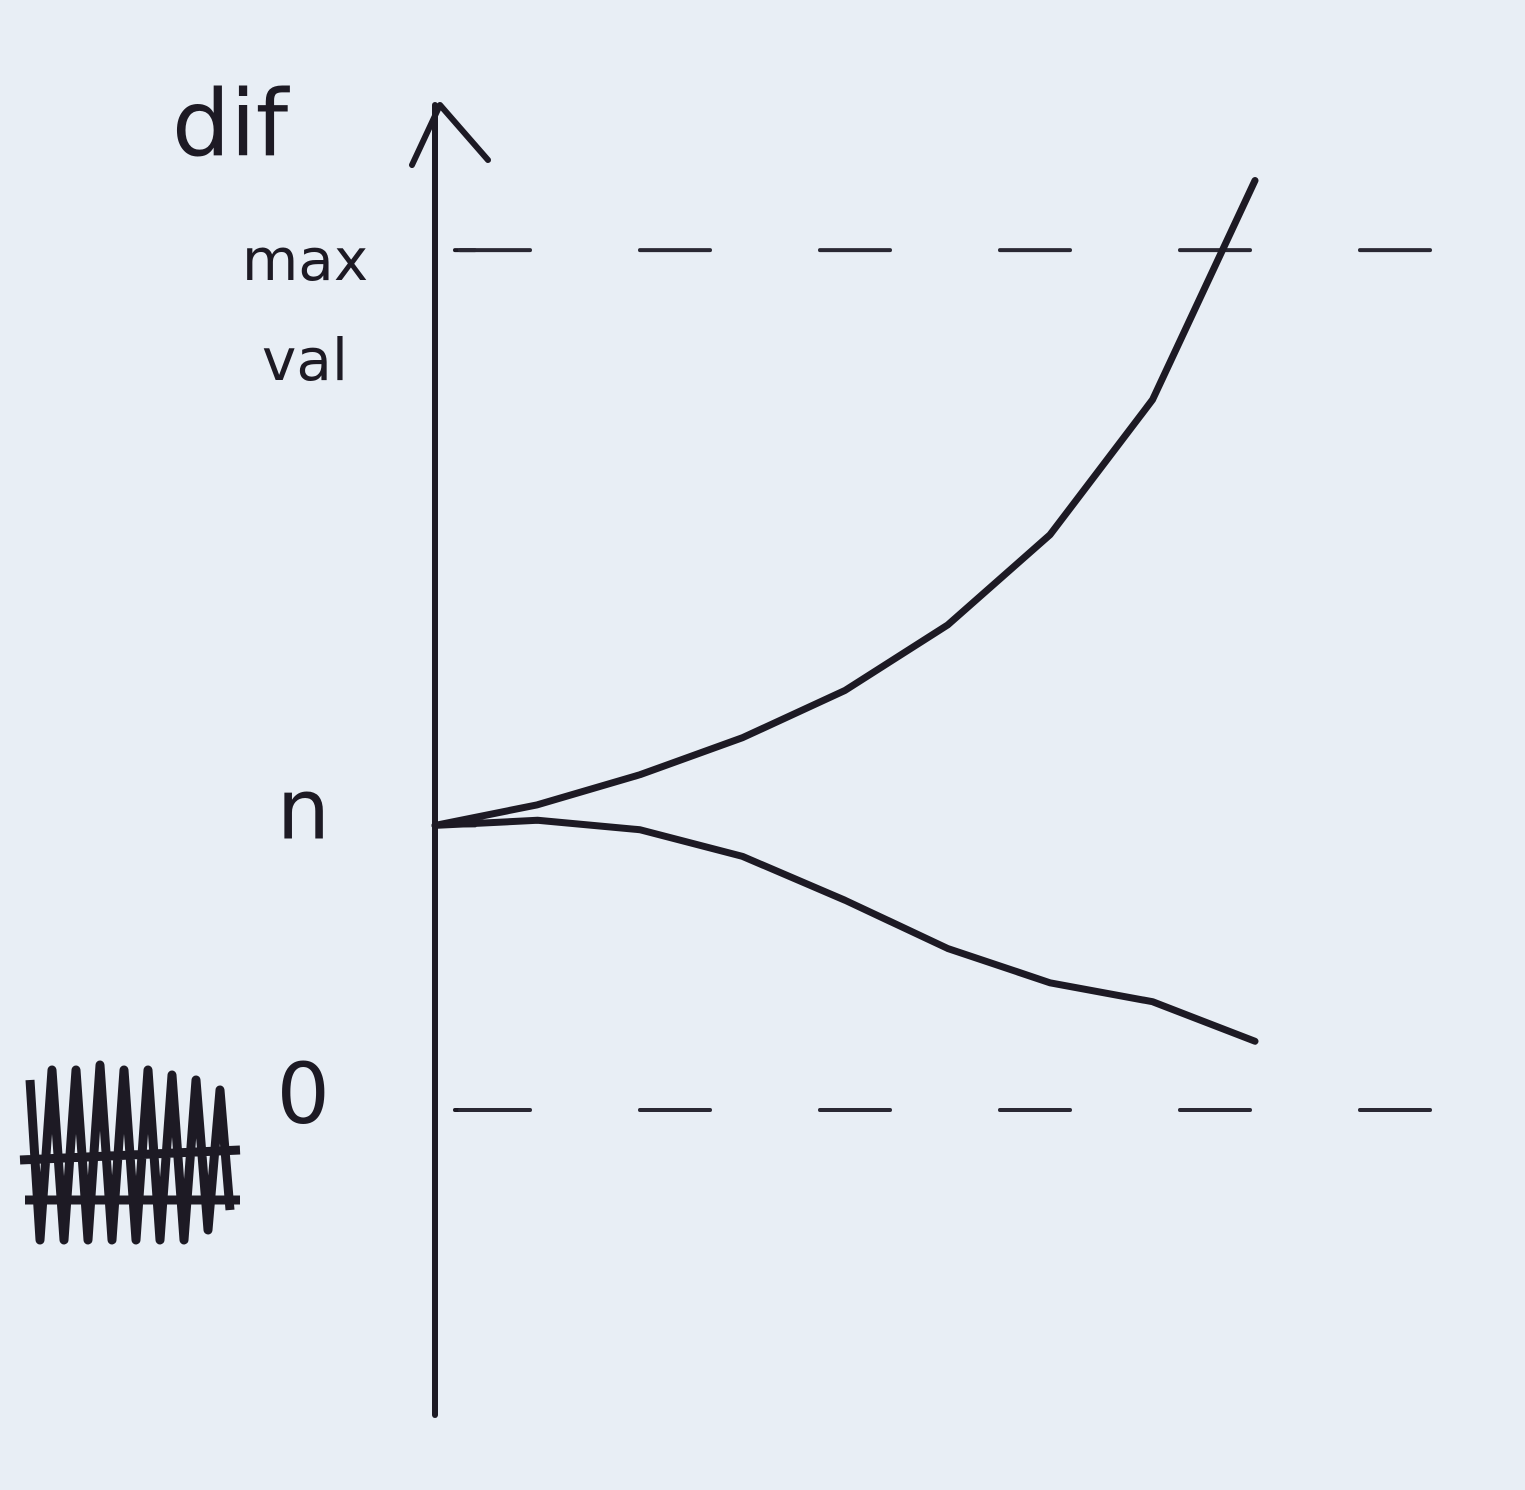  Describe the element at coordinates (305, 310) in the screenshot. I see `y-tick-label: max val` at that location.